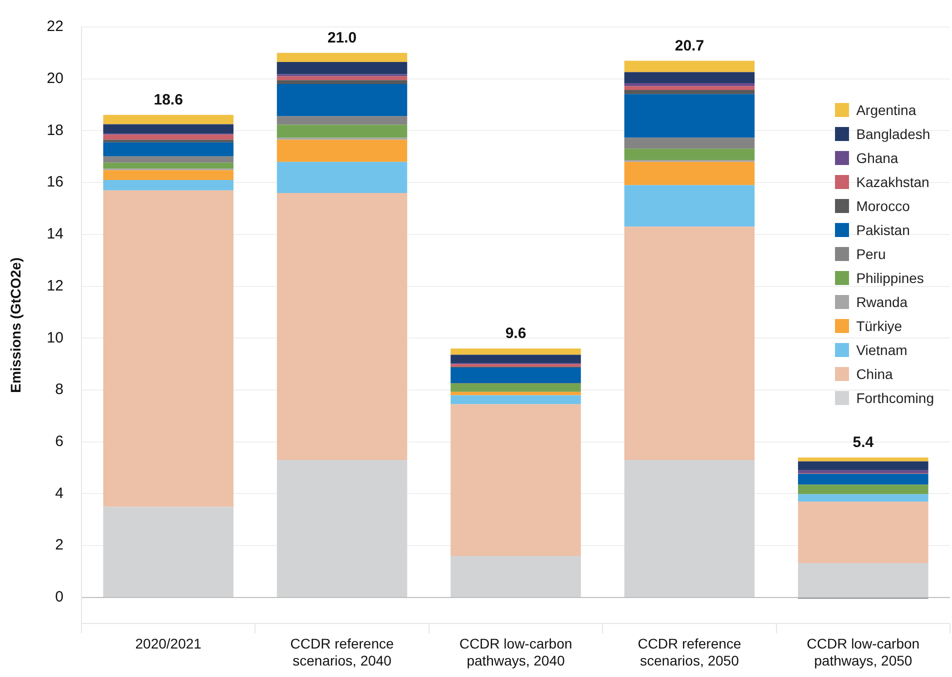 The image size is (952, 677). Describe the element at coordinates (863, 443) in the screenshot. I see `total-label: 5.4` at that location.